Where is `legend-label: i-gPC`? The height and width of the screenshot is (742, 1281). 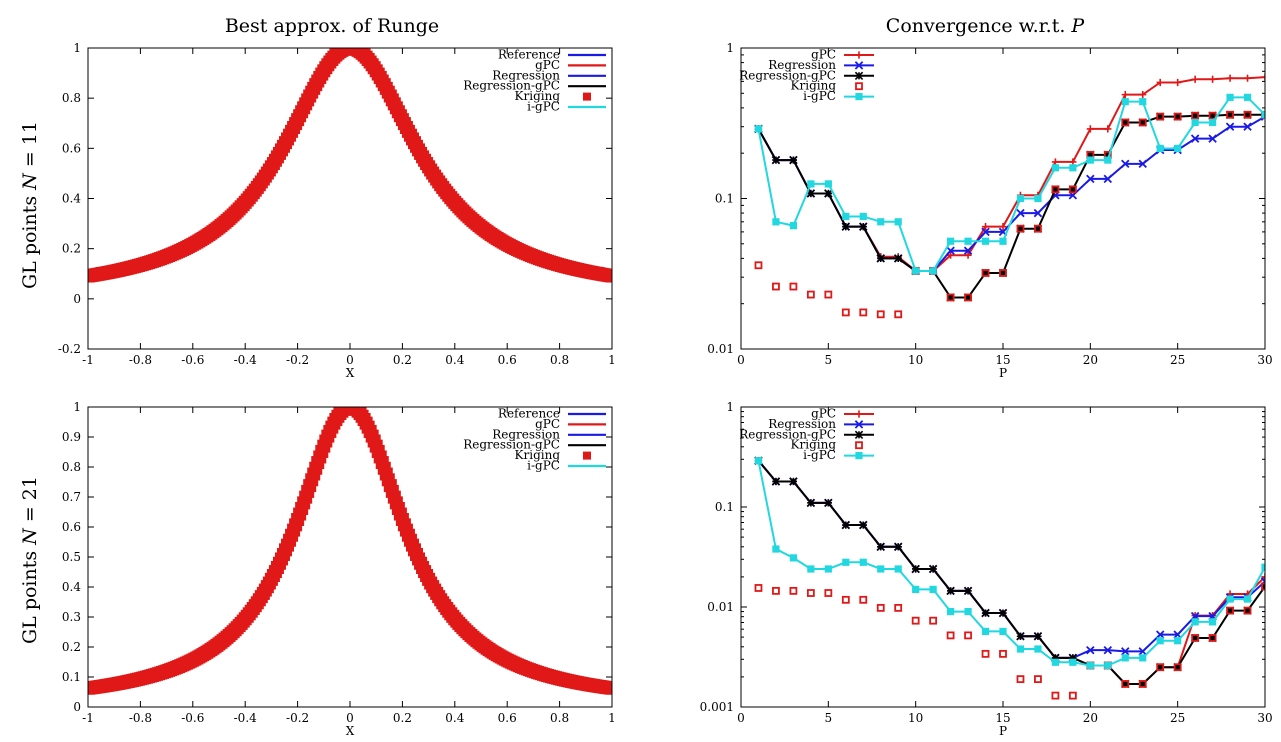
legend-label: i-gPC is located at coordinates (543, 107).